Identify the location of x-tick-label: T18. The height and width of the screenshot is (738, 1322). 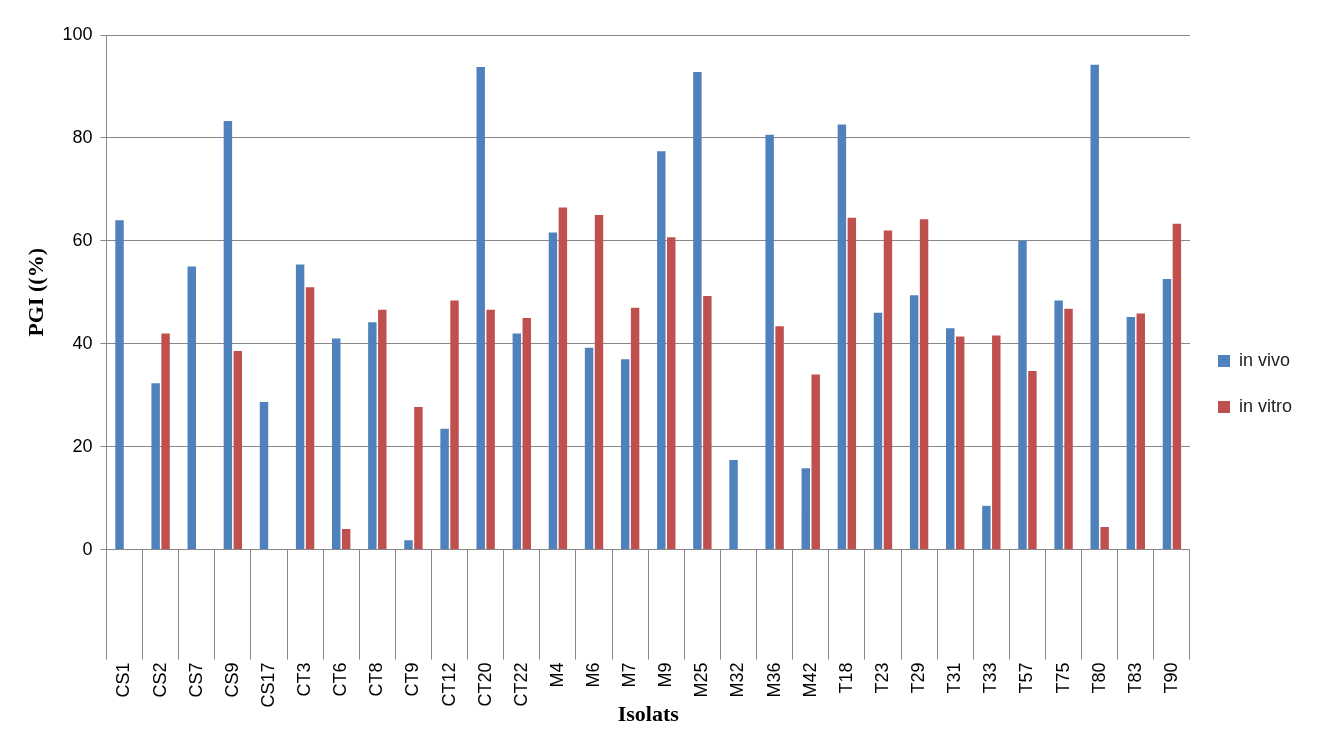
(845, 678).